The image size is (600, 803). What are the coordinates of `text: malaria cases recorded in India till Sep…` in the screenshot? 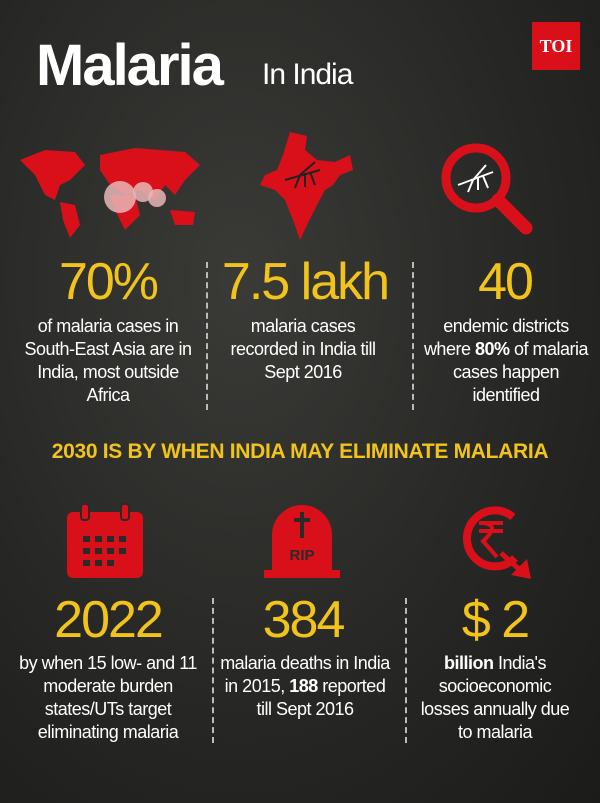 It's located at (303, 349).